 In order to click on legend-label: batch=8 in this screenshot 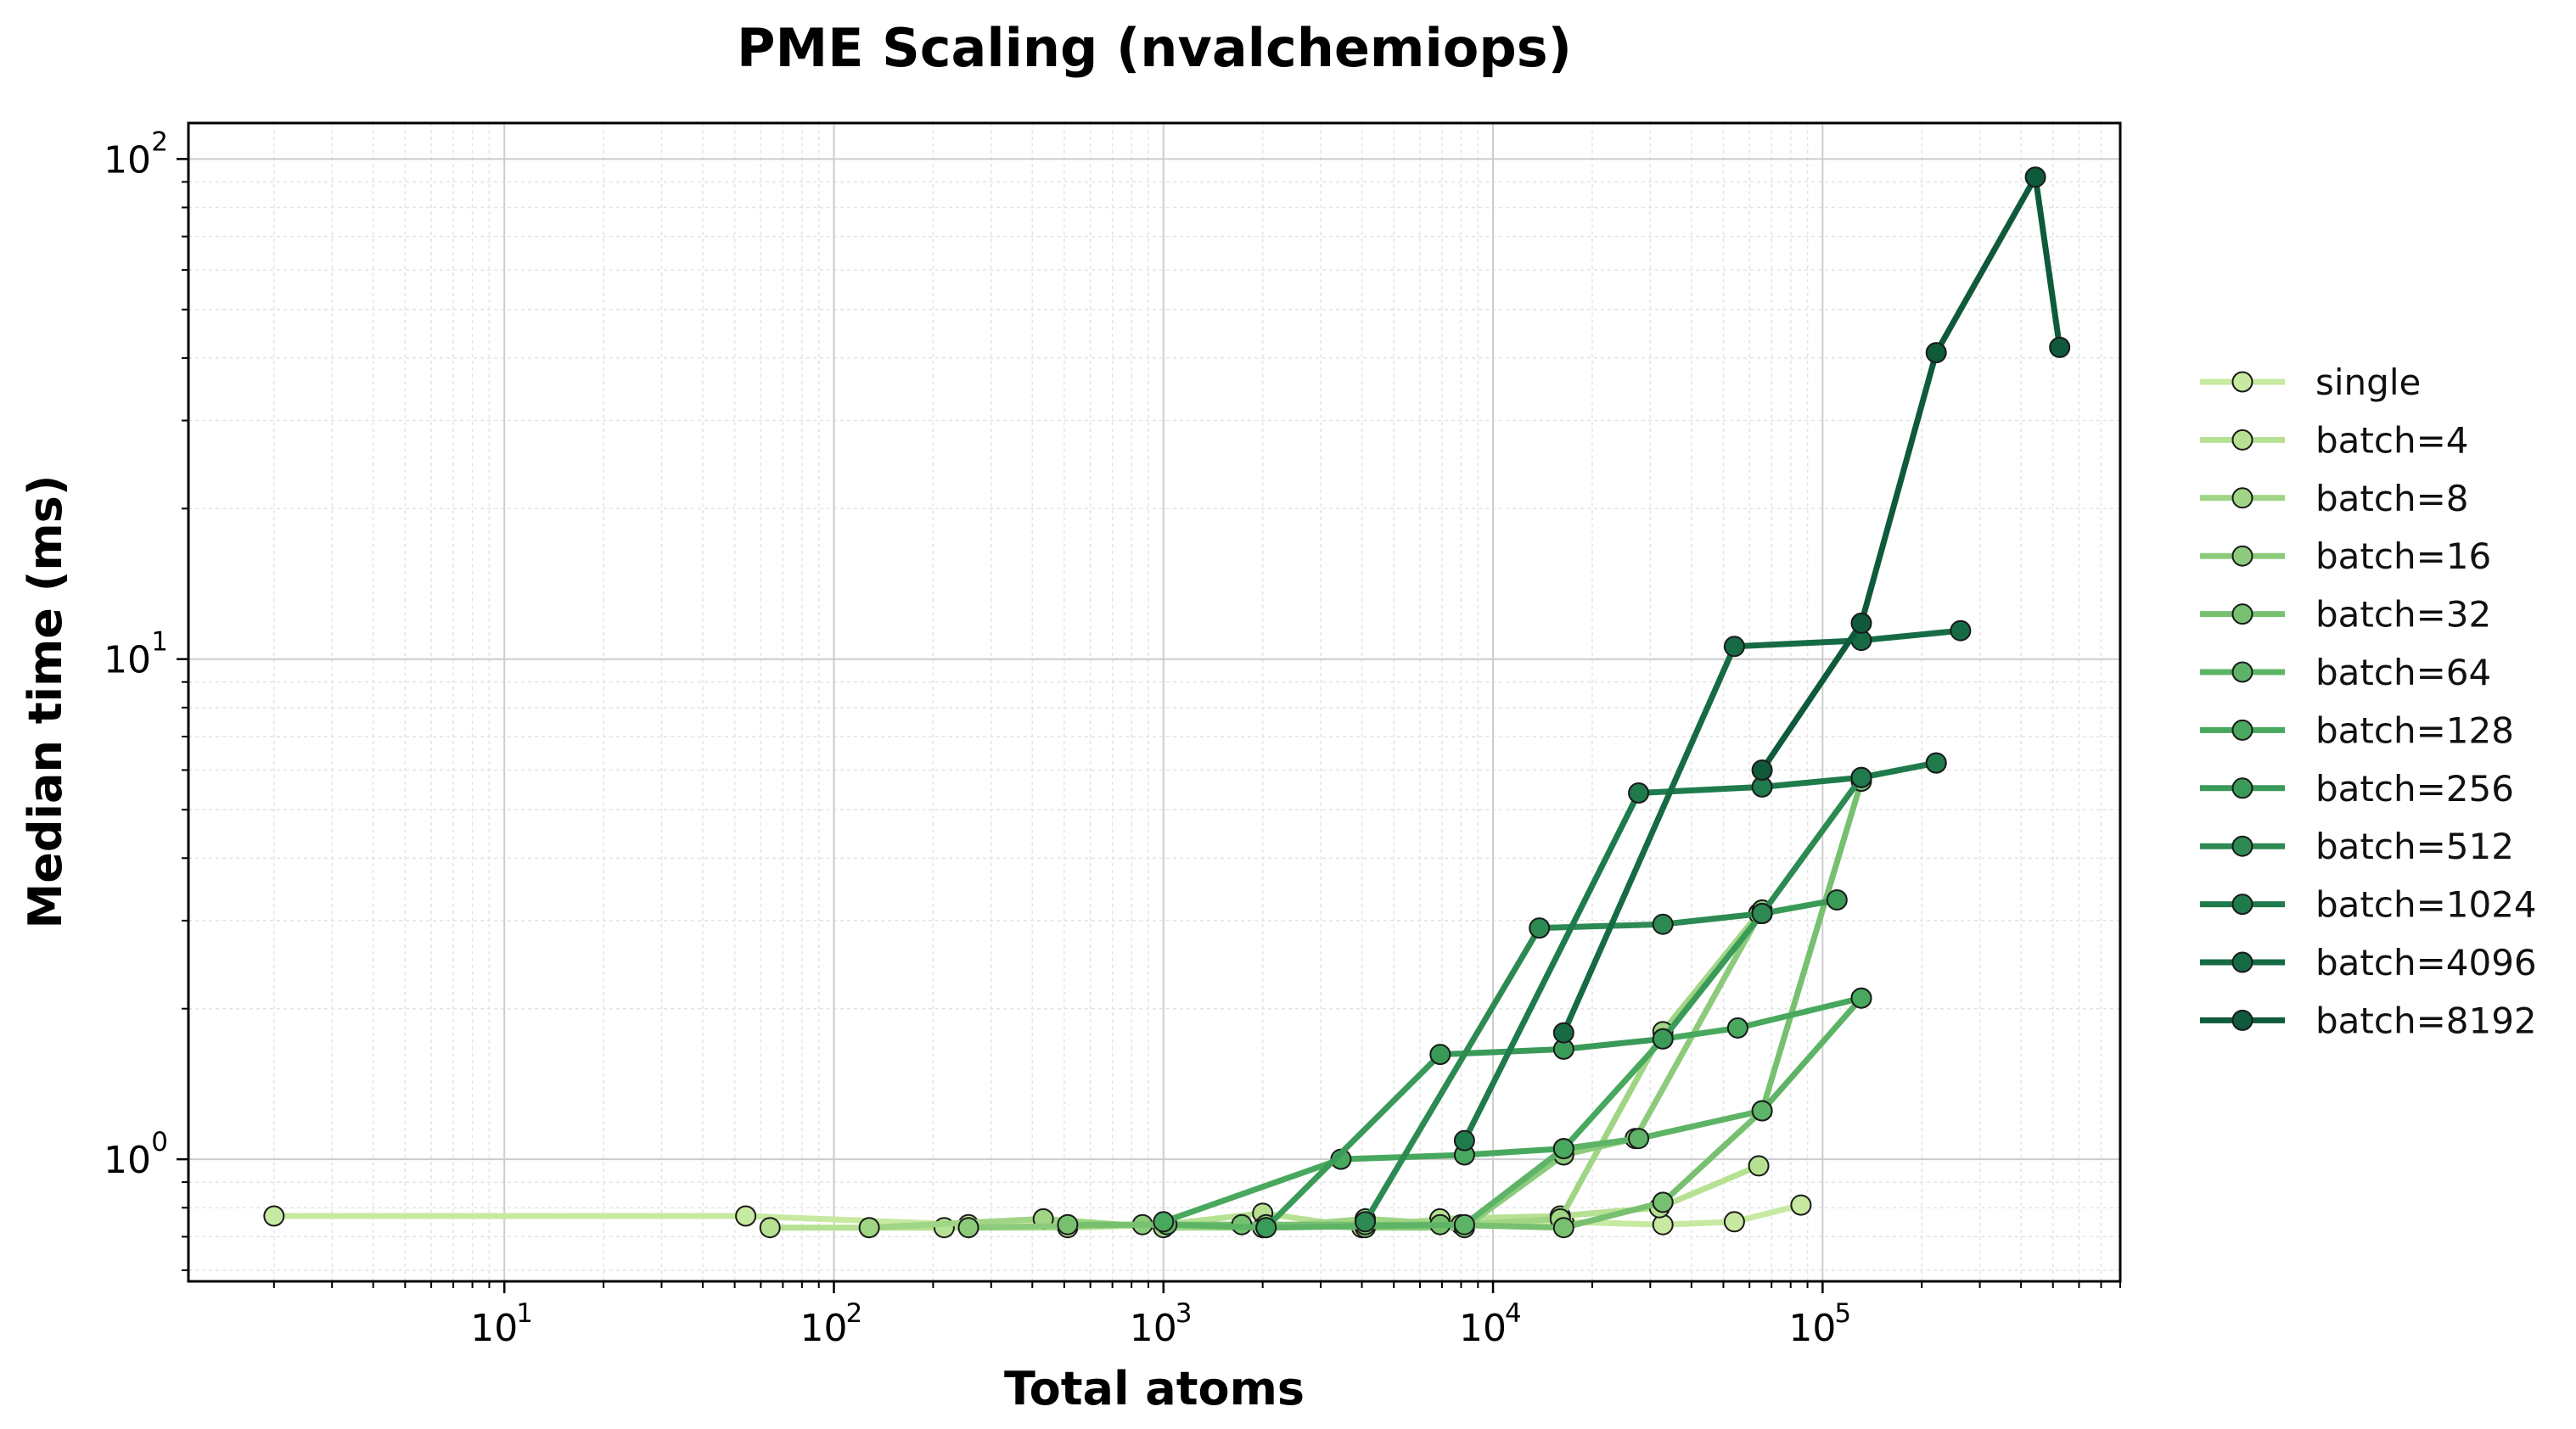, I will do `click(2392, 498)`.